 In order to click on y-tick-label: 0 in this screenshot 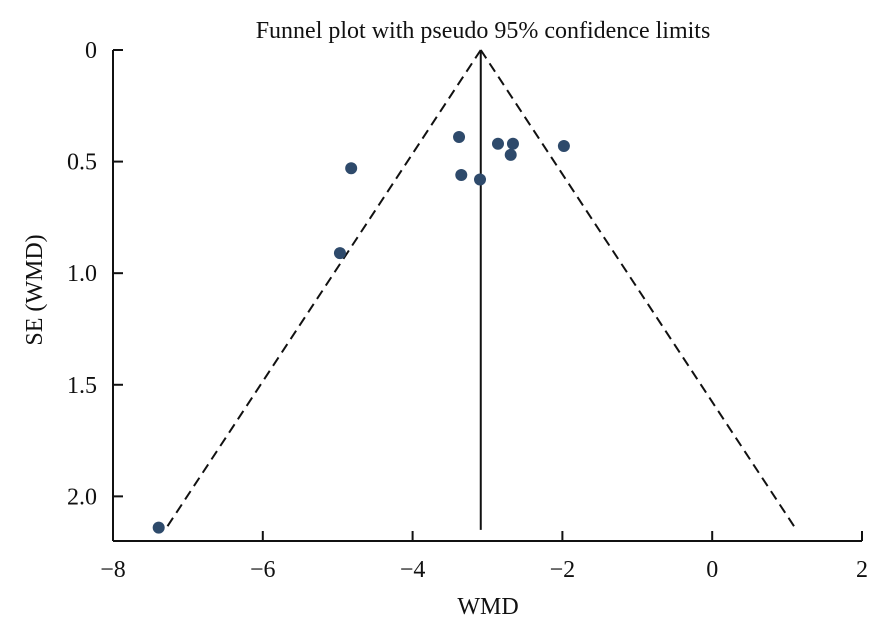, I will do `click(91, 51)`.